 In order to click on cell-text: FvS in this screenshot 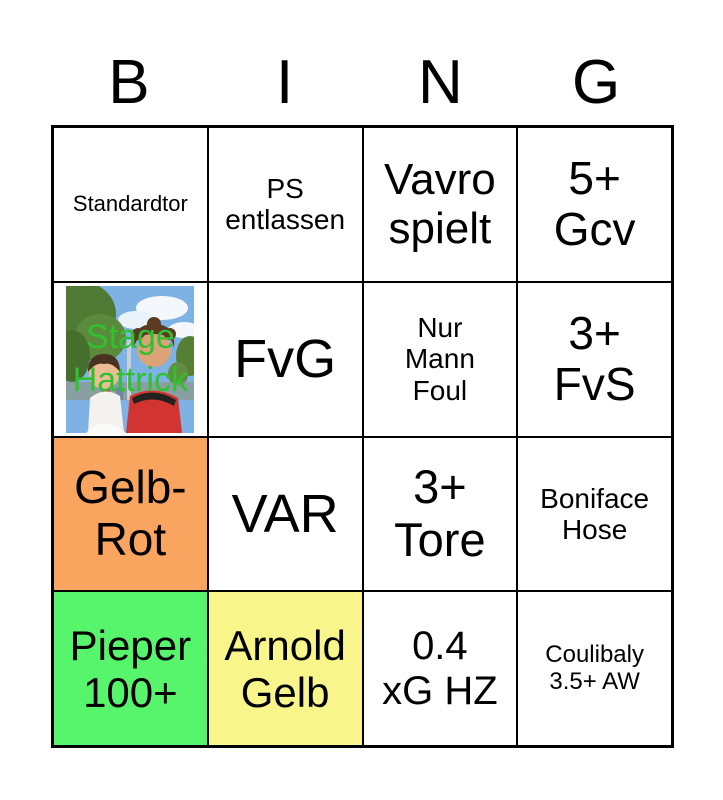, I will do `click(594, 384)`.